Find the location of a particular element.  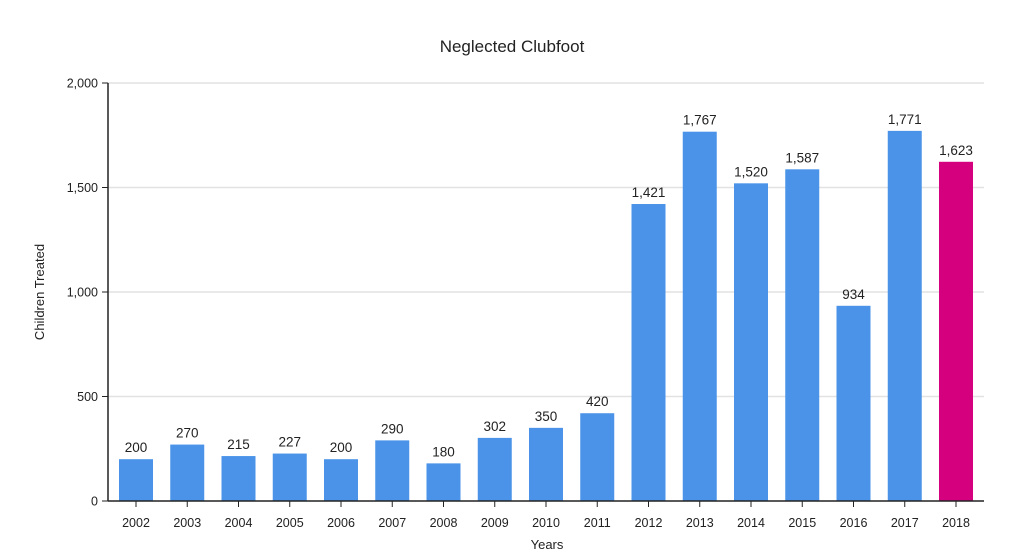

data-label-2013: 1,767 is located at coordinates (700, 120).